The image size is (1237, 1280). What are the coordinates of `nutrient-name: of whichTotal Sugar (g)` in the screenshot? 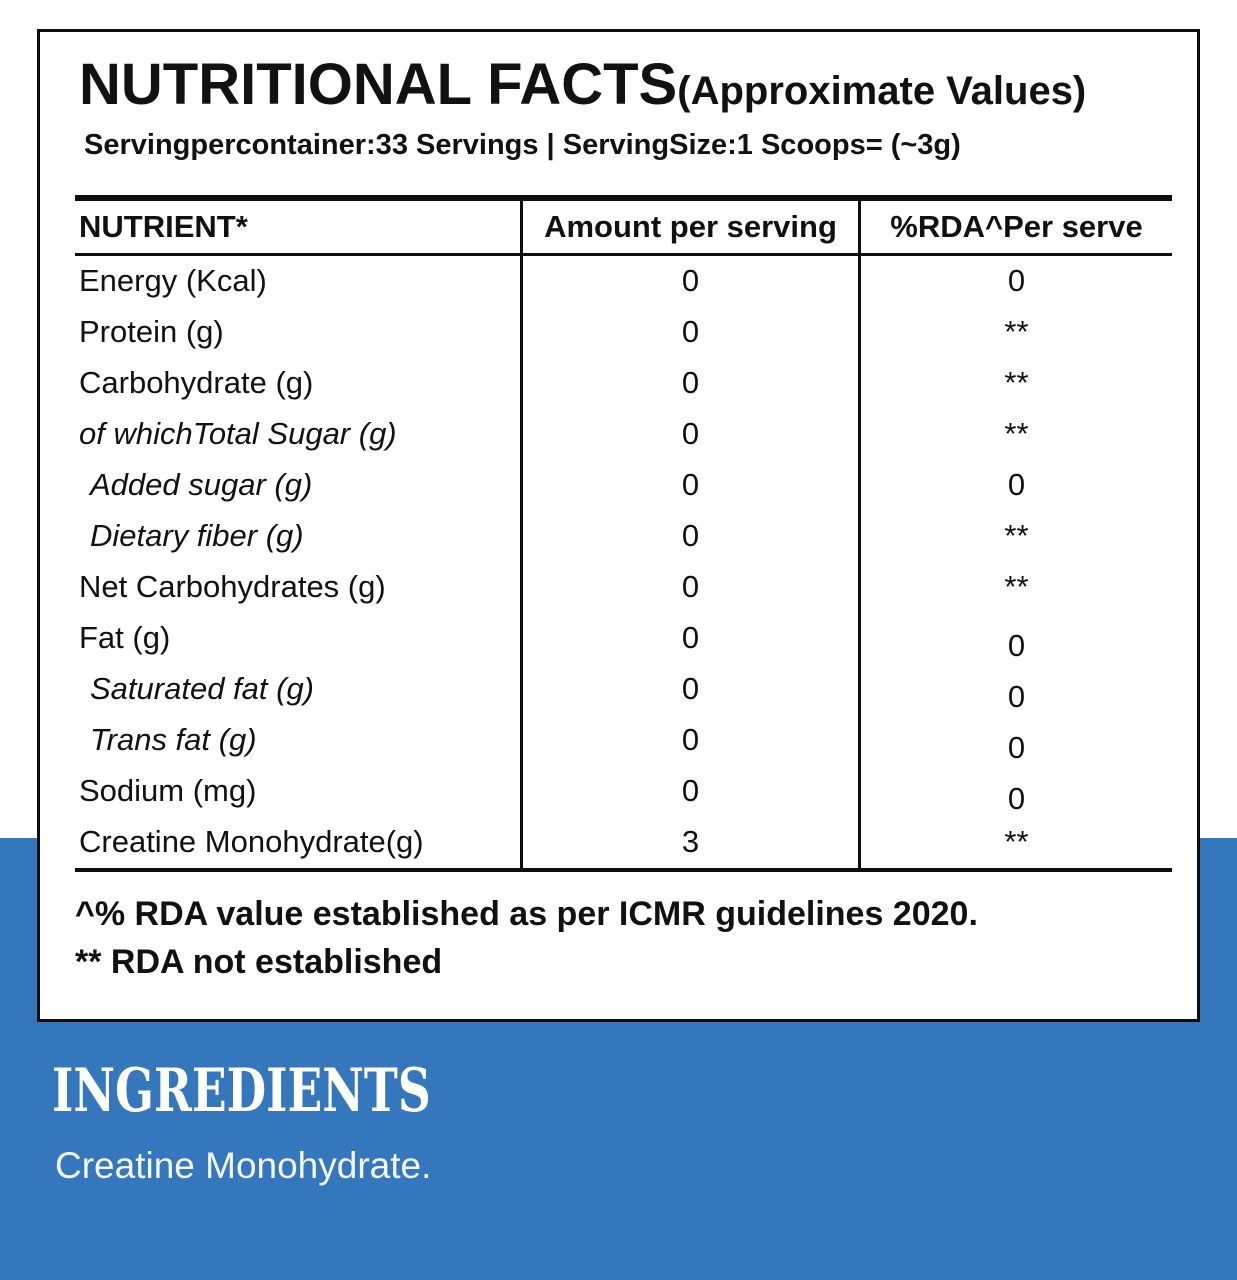 It's located at (238, 434).